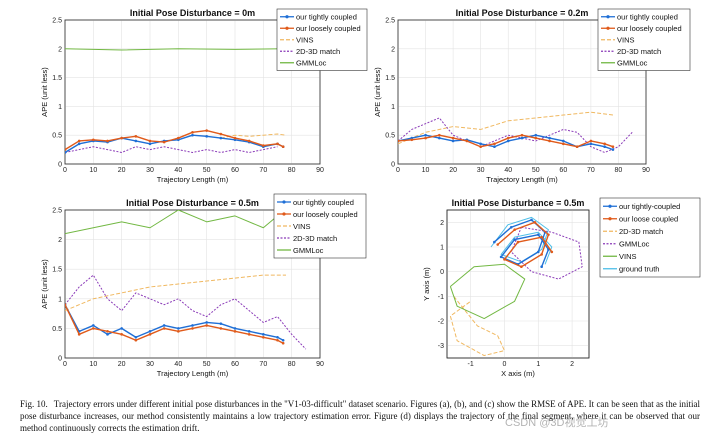 This screenshot has height=443, width=720. What do you see at coordinates (377, 92) in the screenshot?
I see `y-axis-label: APE (unit less)` at bounding box center [377, 92].